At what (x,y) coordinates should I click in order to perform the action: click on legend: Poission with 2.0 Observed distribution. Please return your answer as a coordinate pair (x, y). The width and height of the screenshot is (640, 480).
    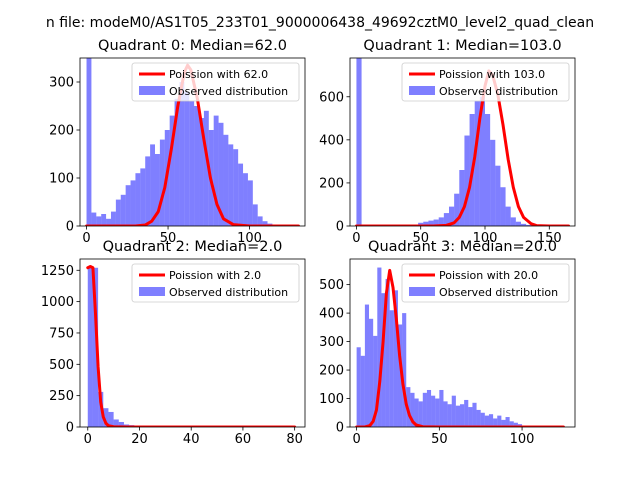
    Looking at the image, I should click on (215, 283).